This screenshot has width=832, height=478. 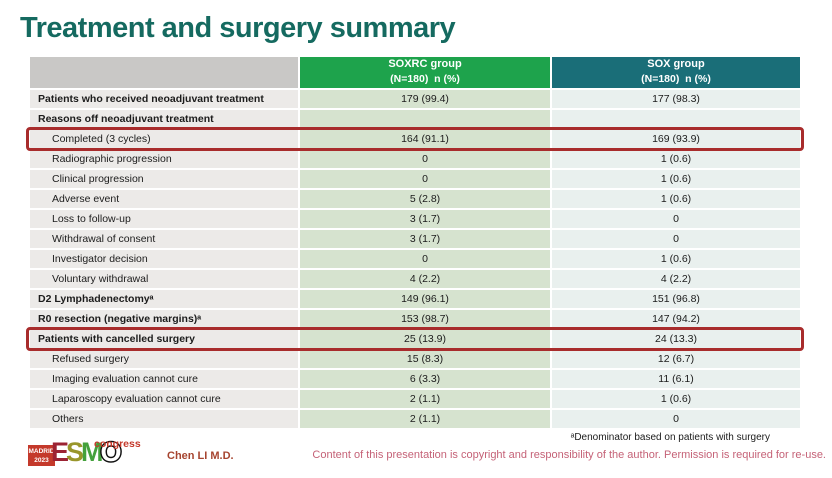 What do you see at coordinates (164, 299) in the screenshot?
I see `row-label: D2 Lymphadenectomyᵃ` at bounding box center [164, 299].